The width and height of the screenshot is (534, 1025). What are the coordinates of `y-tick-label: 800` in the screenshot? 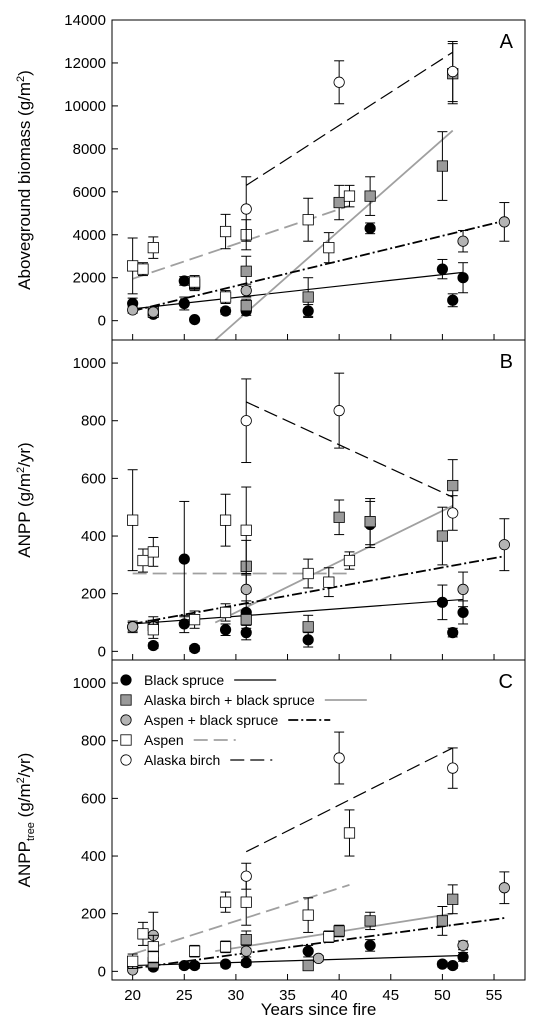 It's located at (93, 741).